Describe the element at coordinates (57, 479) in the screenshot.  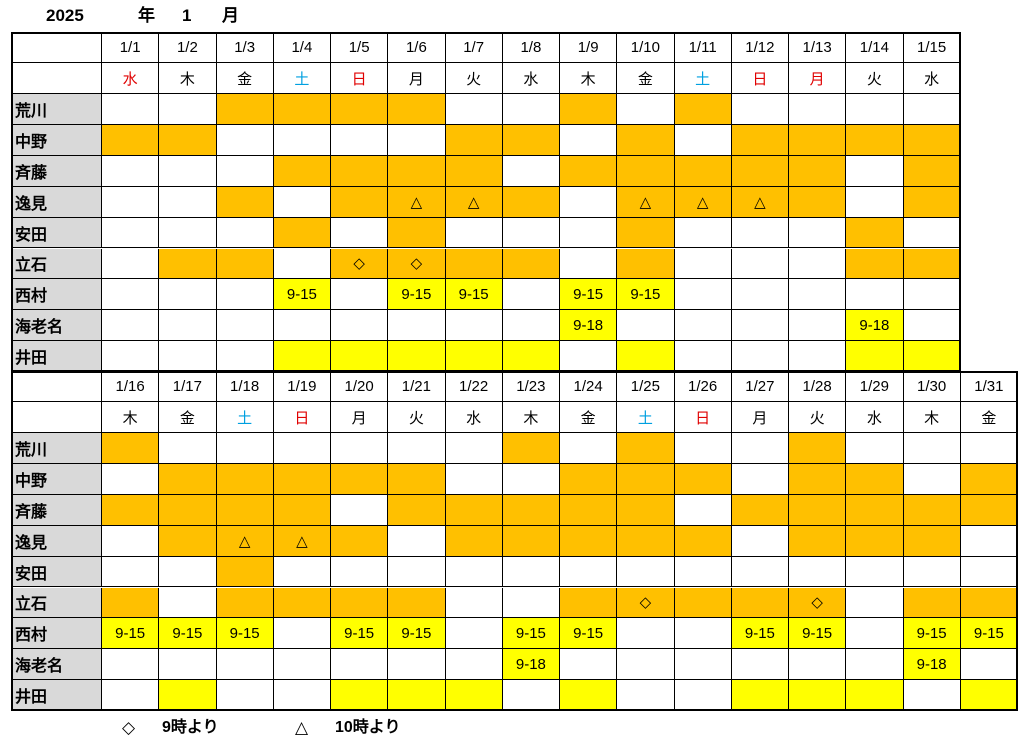
I see `staff-name: 中野` at that location.